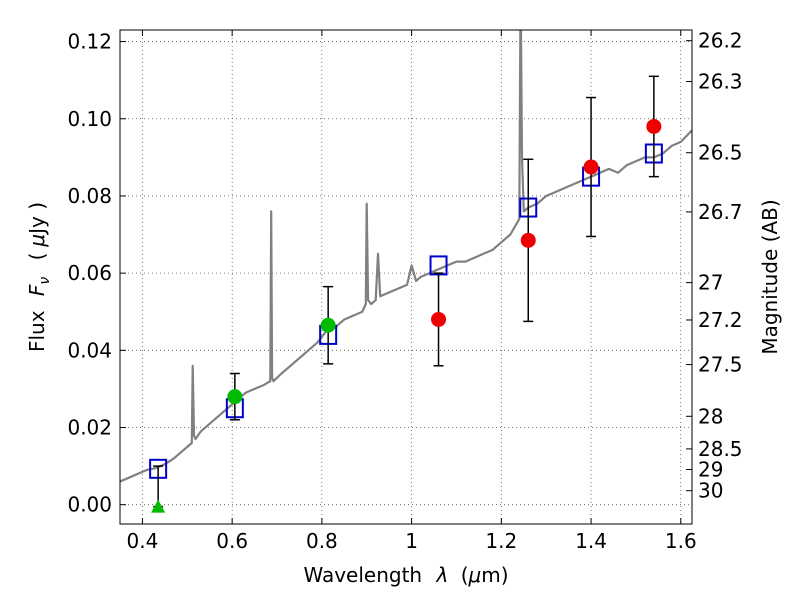 This screenshot has height=600, width=800. What do you see at coordinates (720, 320) in the screenshot?
I see `y2-tick-label: 27.2` at bounding box center [720, 320].